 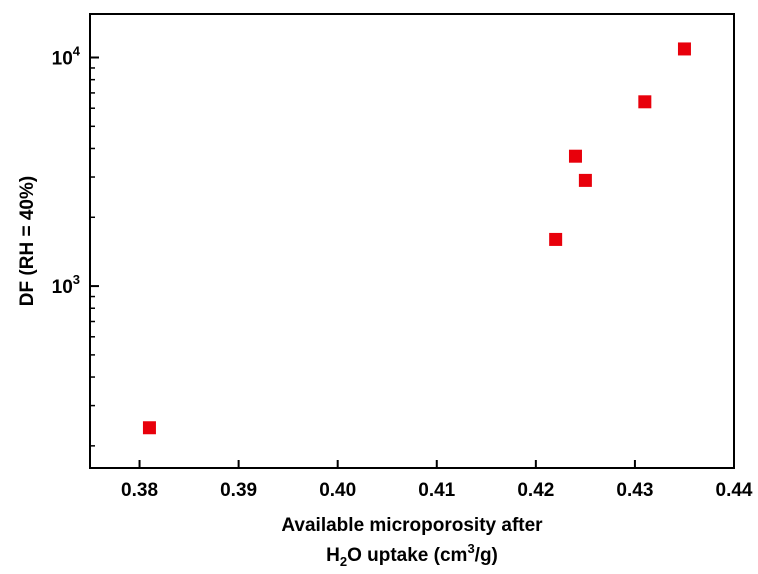 I want to click on x-tick-label: 0.41, so click(x=436, y=490).